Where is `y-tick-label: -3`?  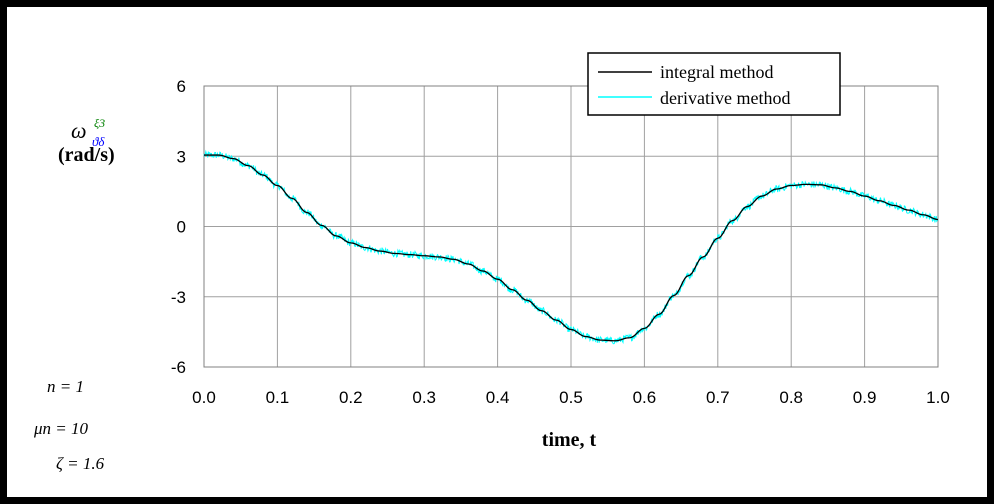 y-tick-label: -3 is located at coordinates (178, 297).